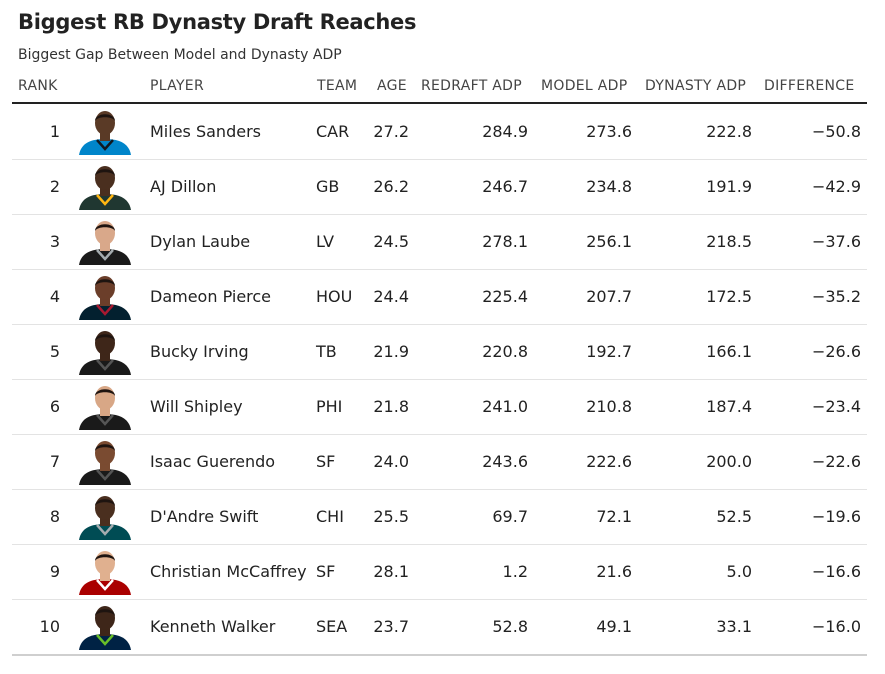 The width and height of the screenshot is (885, 674). Describe the element at coordinates (211, 296) in the screenshot. I see `player-name-cell: Dameon Pierce` at that location.